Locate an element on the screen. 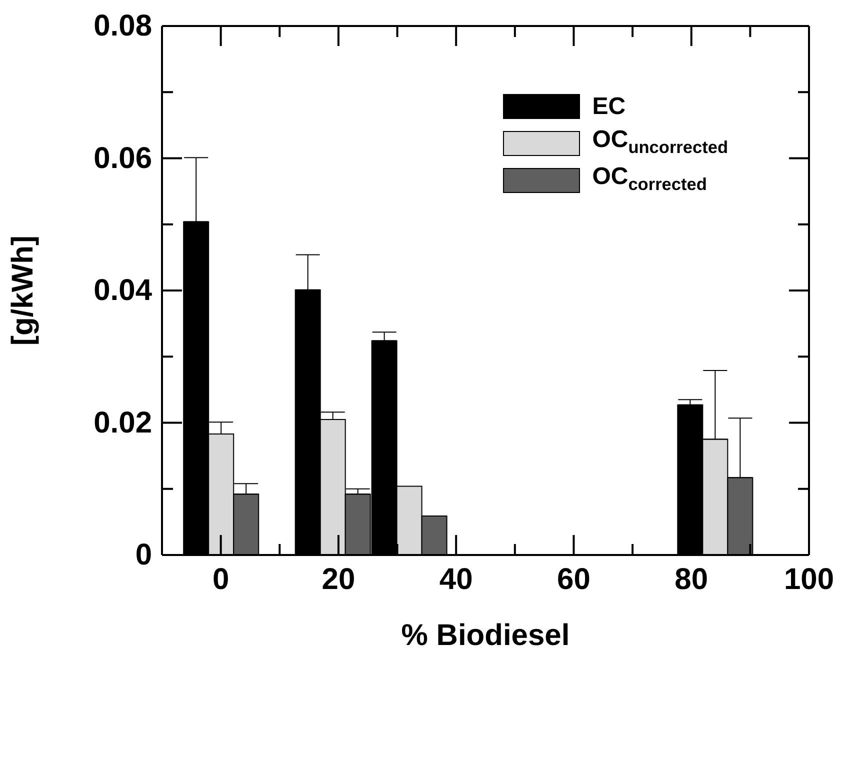  x-tick-label: 60 is located at coordinates (573, 579).